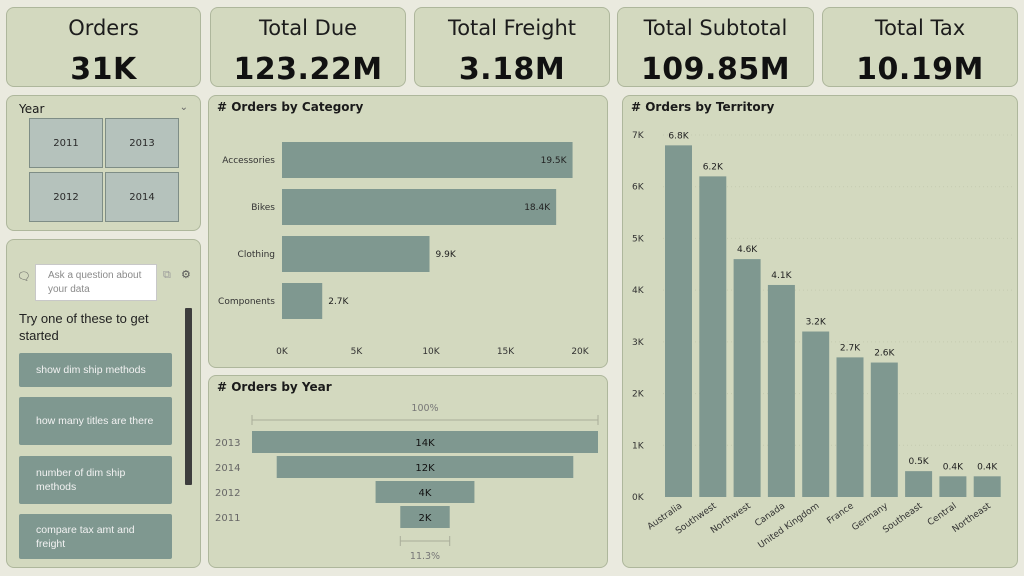 This screenshot has width=1024, height=576. Describe the element at coordinates (703, 107) in the screenshot. I see `chart-title: # Orders by Territory` at that location.